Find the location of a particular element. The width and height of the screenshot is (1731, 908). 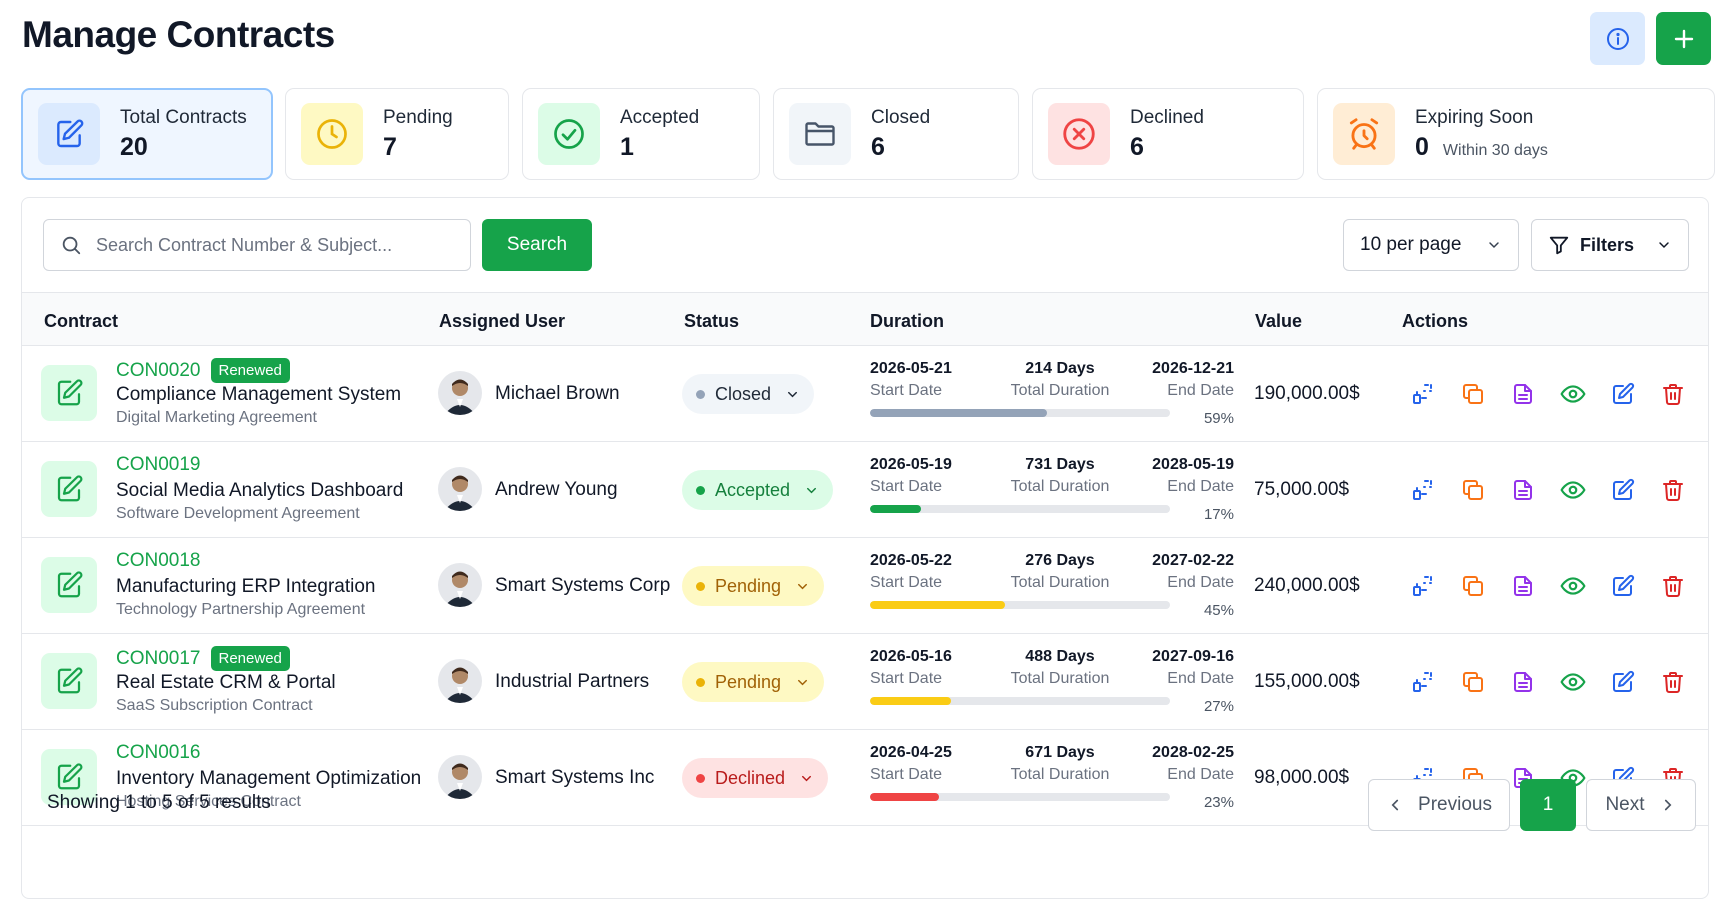

start-date: 2026-05-19 is located at coordinates (911, 464).